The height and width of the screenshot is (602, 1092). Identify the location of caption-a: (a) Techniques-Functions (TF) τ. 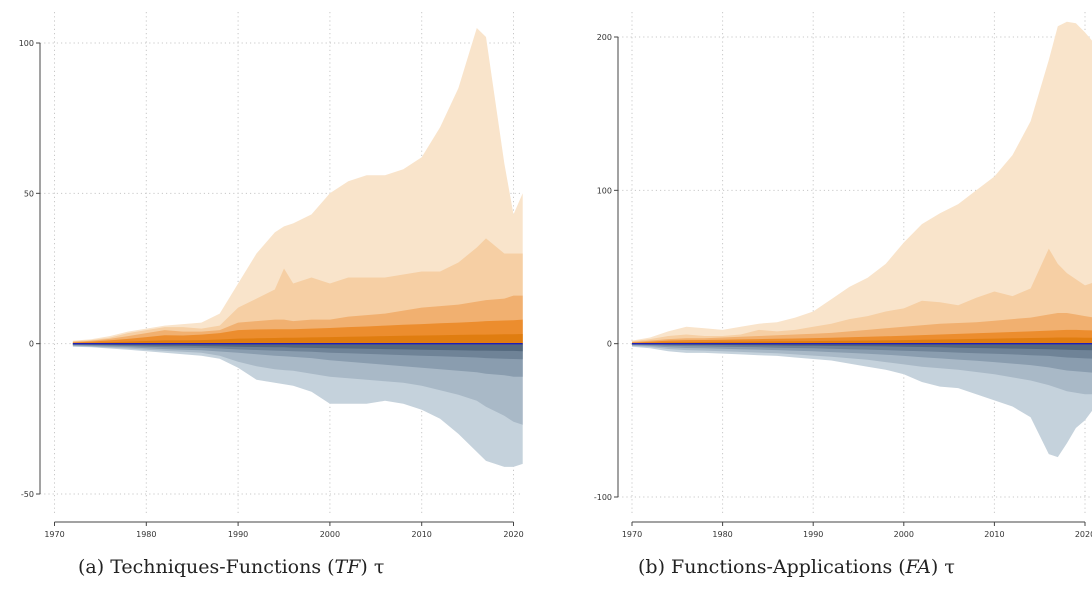
(231, 567).